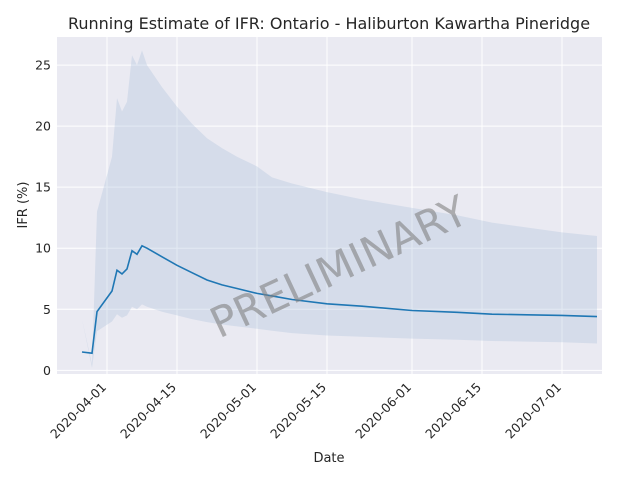 This screenshot has height=480, width=640. Describe the element at coordinates (383, 411) in the screenshot. I see `x-tick-label: 2020-06-01` at that location.